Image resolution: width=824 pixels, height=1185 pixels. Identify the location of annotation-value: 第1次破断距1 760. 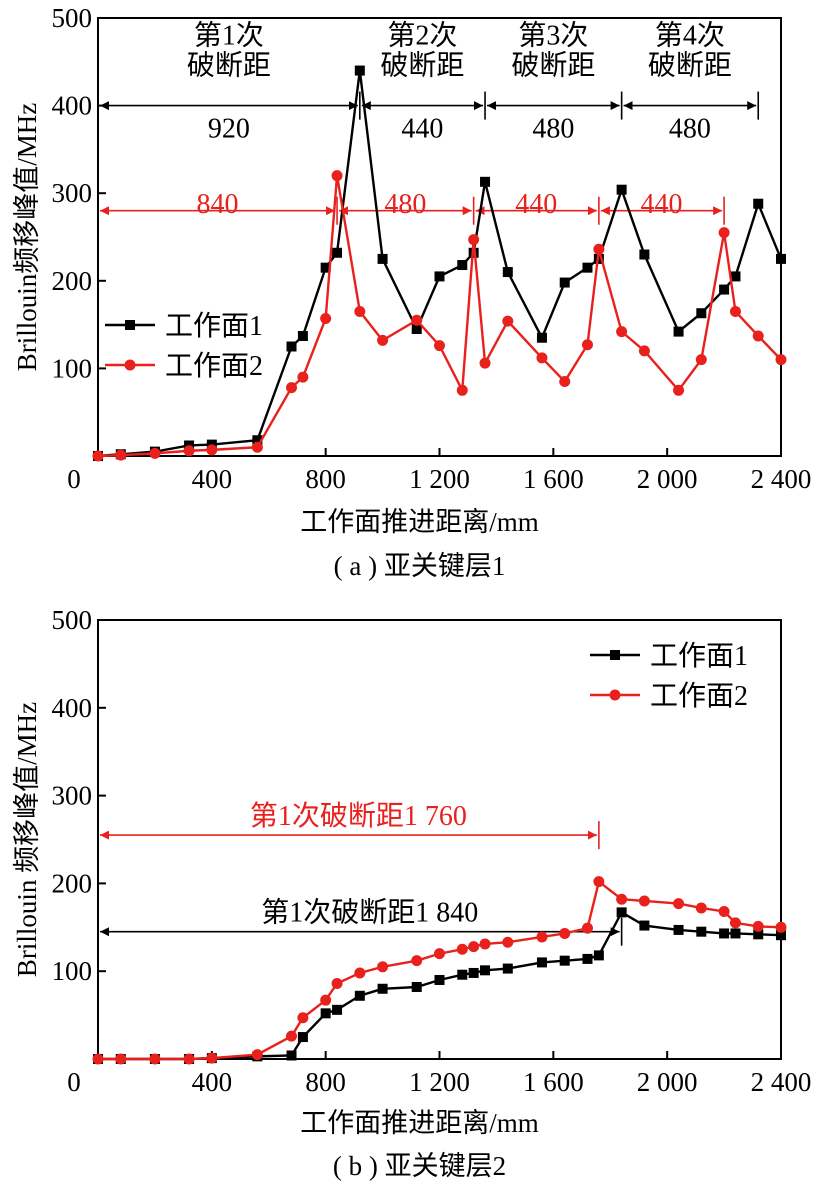
(358, 816).